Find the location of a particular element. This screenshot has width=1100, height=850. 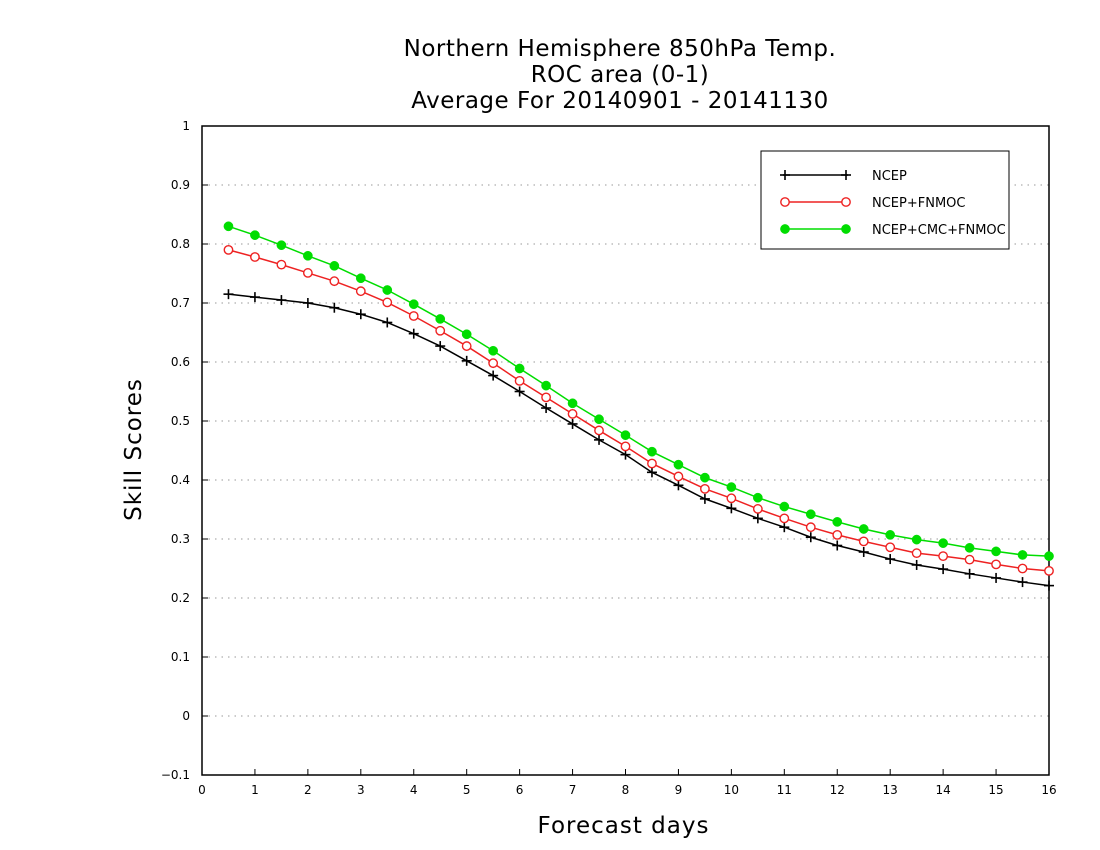

legend-marker-ncep is located at coordinates (846, 175).